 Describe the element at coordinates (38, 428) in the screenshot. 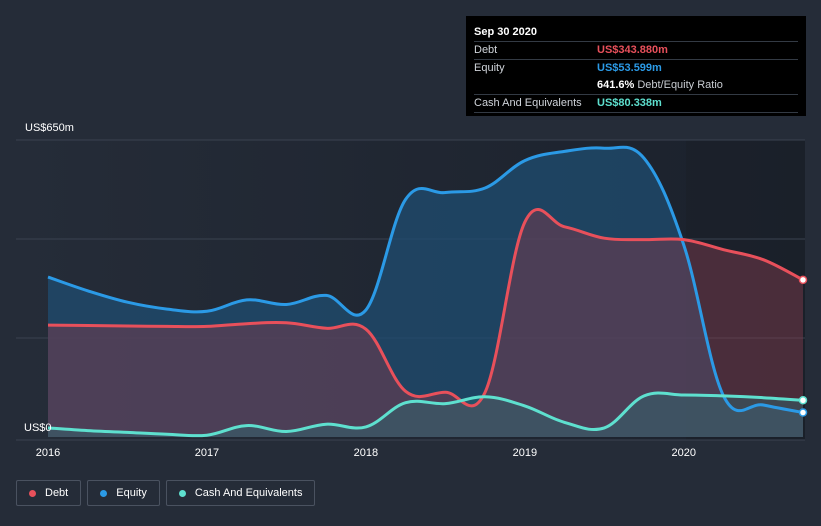

I see `y-tick-label-zero: US$0` at that location.